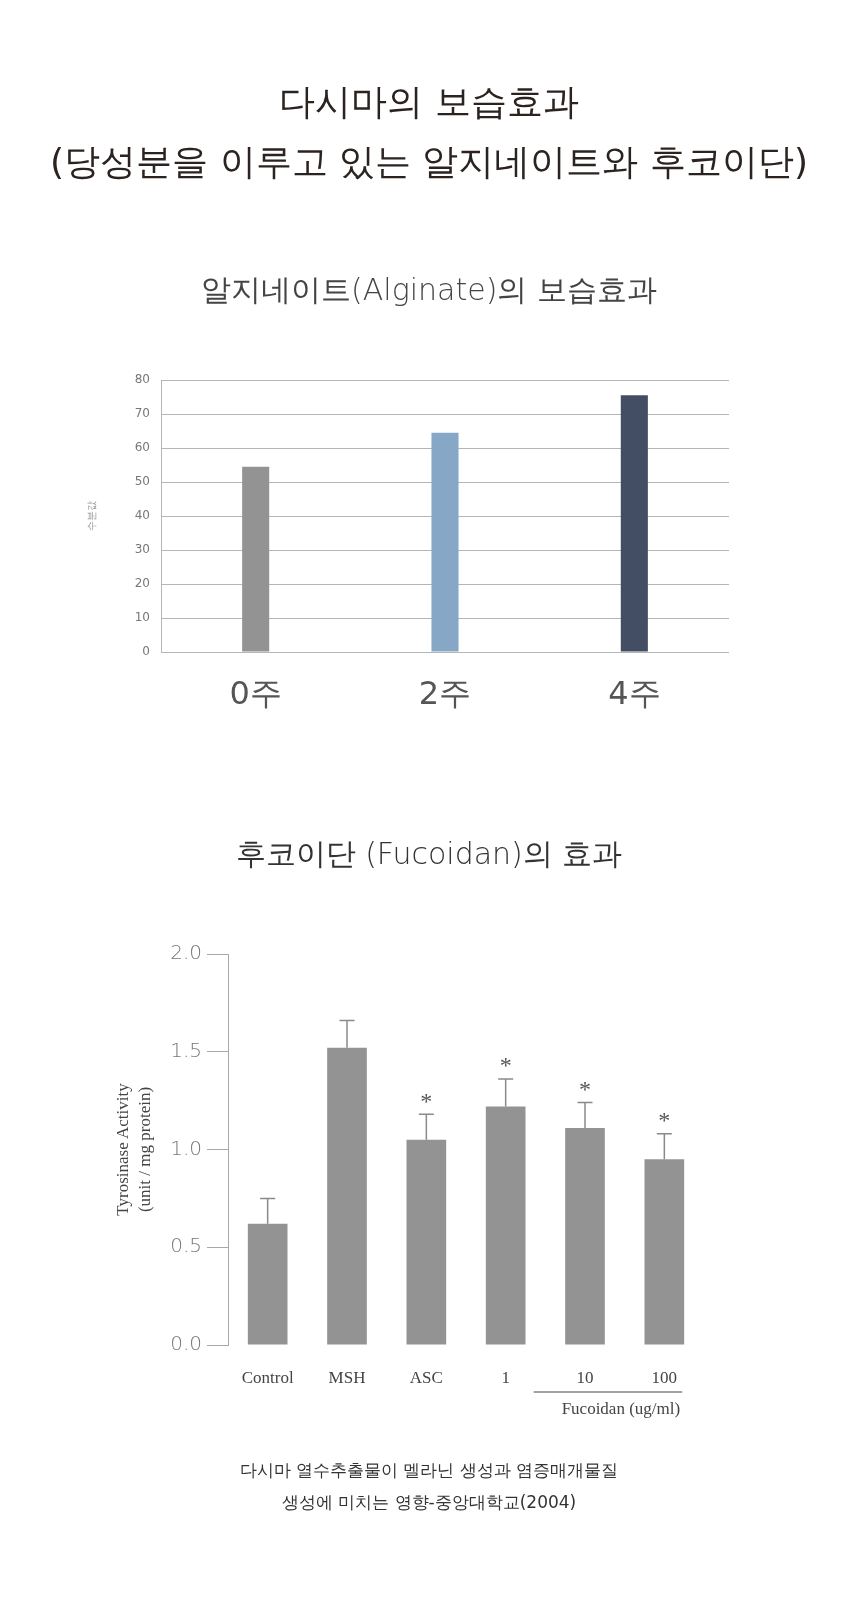 This screenshot has width=858, height=1618. What do you see at coordinates (146, 651) in the screenshot?
I see `y-tick-label: 0` at bounding box center [146, 651].